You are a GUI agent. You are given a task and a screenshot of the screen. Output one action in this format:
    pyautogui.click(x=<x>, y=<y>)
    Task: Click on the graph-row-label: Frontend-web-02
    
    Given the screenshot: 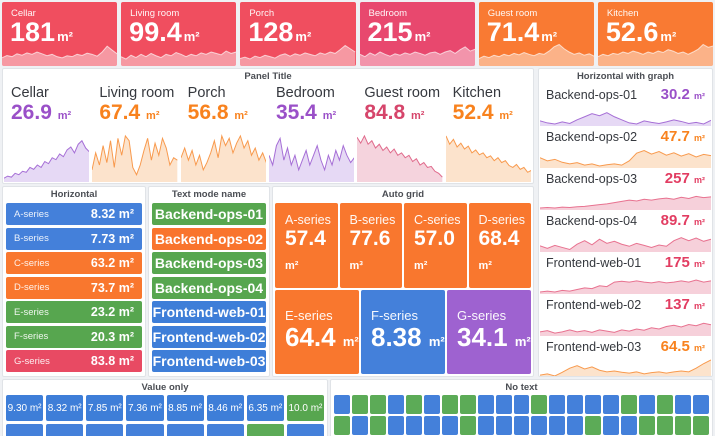 What is the action you would take?
    pyautogui.click(x=594, y=305)
    